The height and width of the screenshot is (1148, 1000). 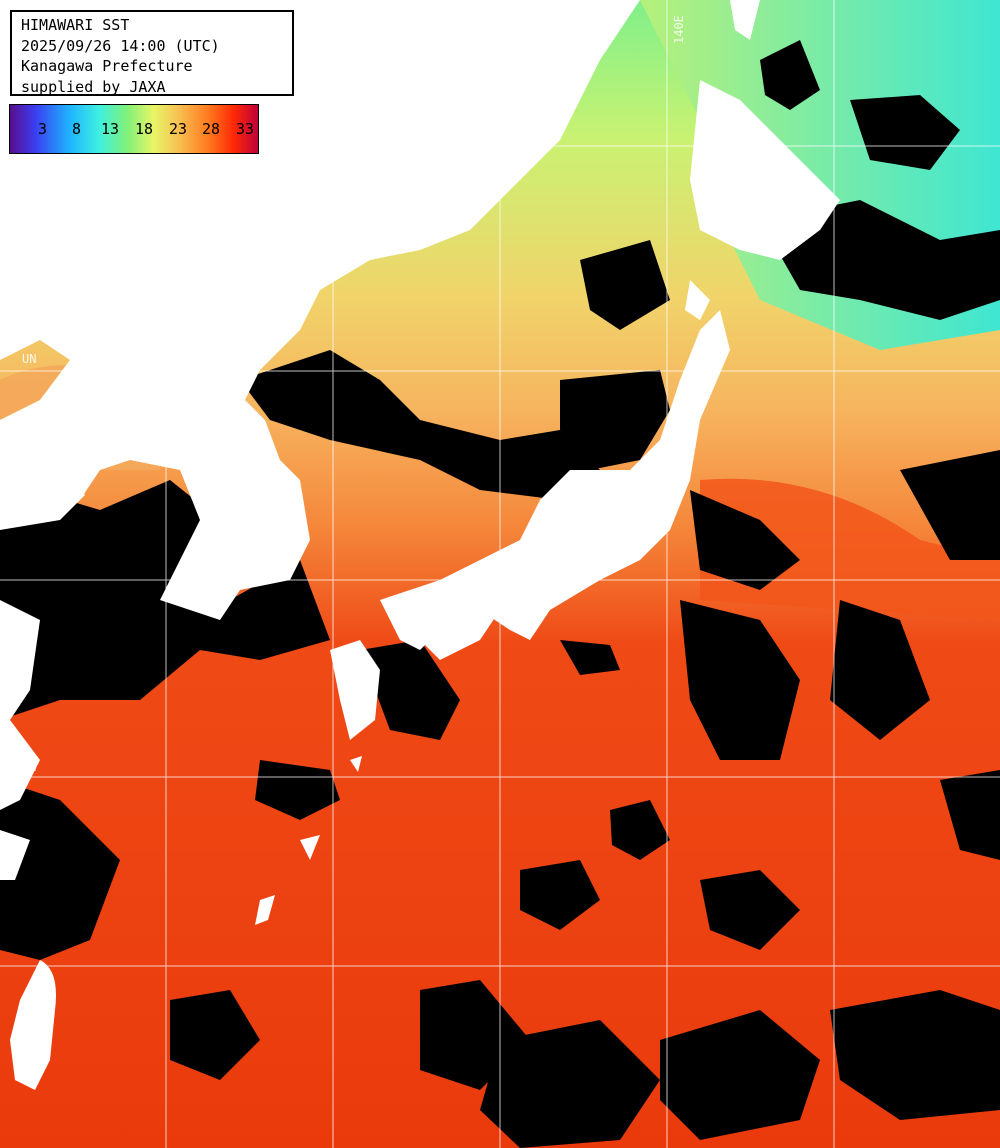 I want to click on legend-tick-3: 3, so click(x=43, y=129).